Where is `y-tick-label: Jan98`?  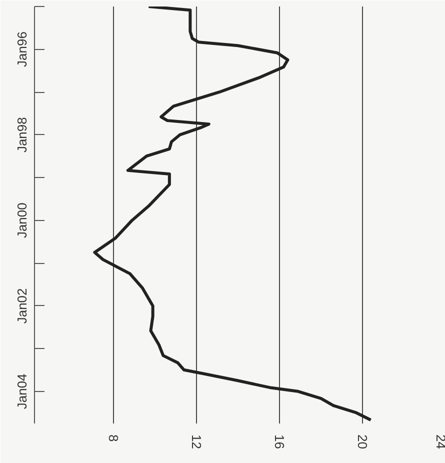 y-tick-label: Jan98 is located at coordinates (22, 135).